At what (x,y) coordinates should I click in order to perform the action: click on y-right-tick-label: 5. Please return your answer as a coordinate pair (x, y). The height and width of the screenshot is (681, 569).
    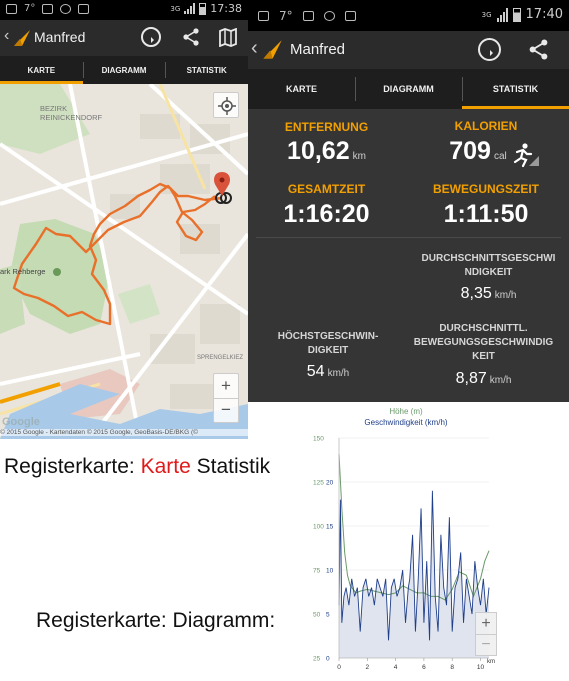
    Looking at the image, I should click on (328, 615).